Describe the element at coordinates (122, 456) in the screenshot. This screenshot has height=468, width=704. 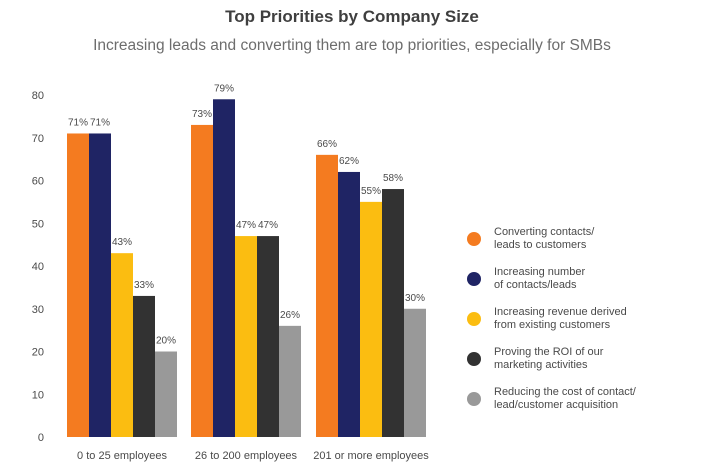
I see `category-label: 0 to 25 employees` at that location.